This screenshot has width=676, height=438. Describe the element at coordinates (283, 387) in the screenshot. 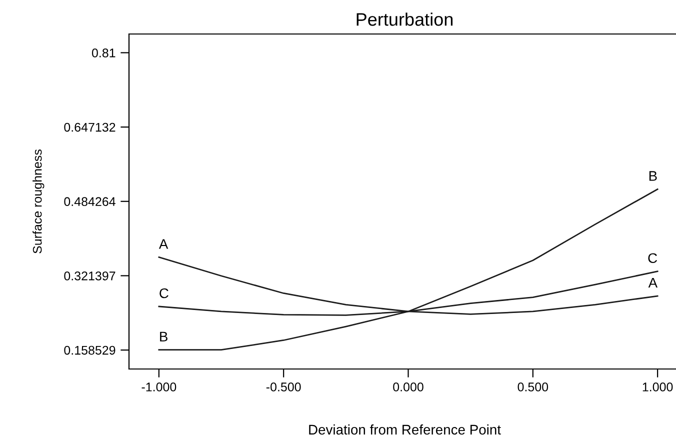

I see `x-tick-label: -0.500` at that location.